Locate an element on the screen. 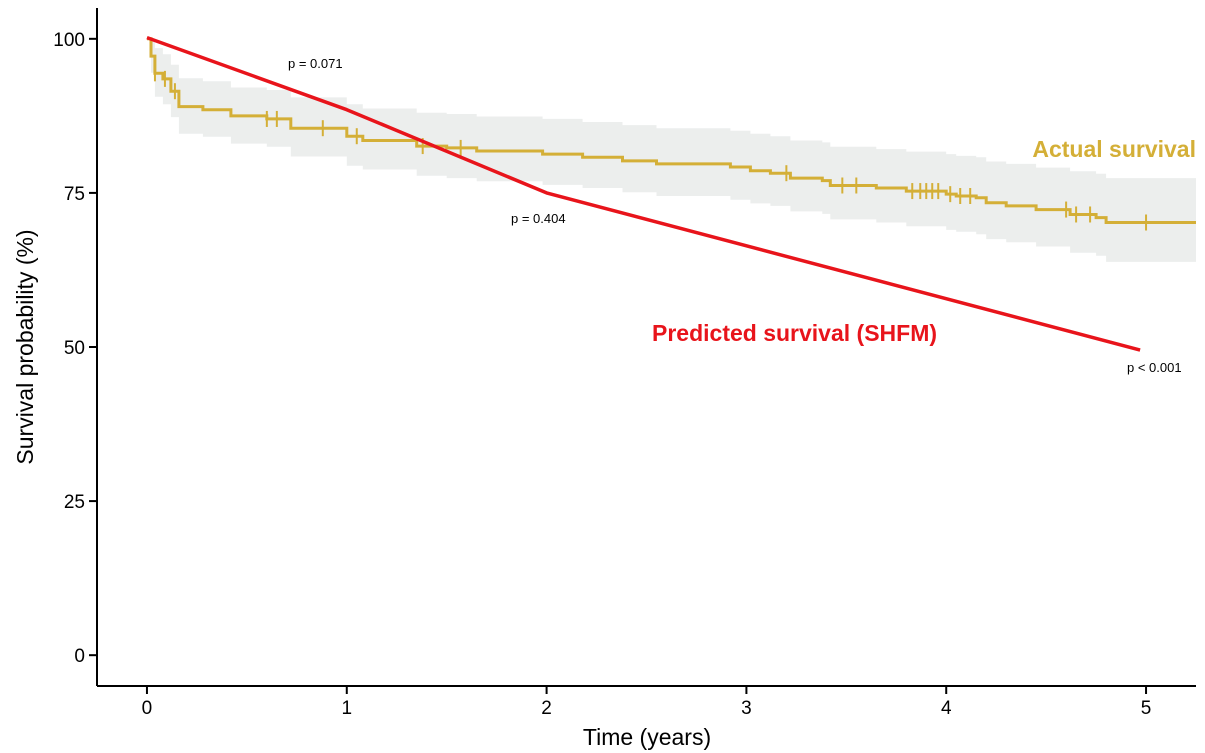 The width and height of the screenshot is (1205, 753). x-tick-label: 2 is located at coordinates (546, 708).